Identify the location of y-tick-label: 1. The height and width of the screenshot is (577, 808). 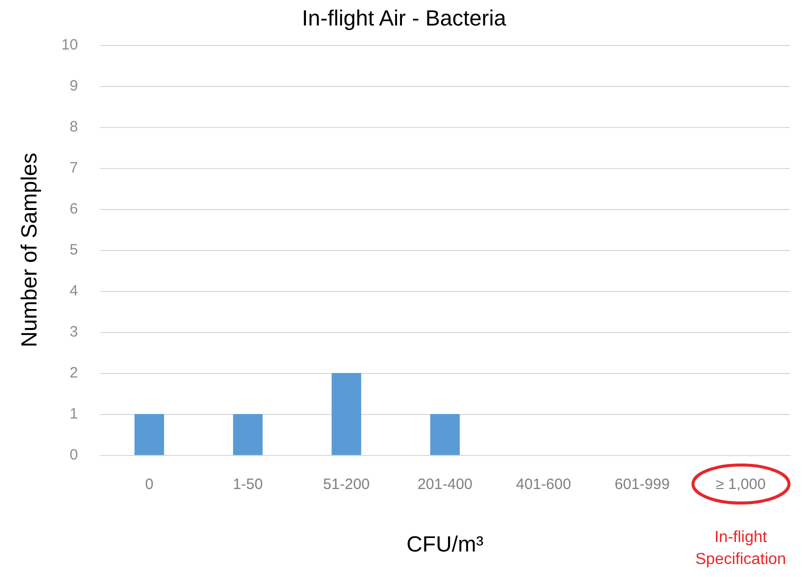
(74, 414).